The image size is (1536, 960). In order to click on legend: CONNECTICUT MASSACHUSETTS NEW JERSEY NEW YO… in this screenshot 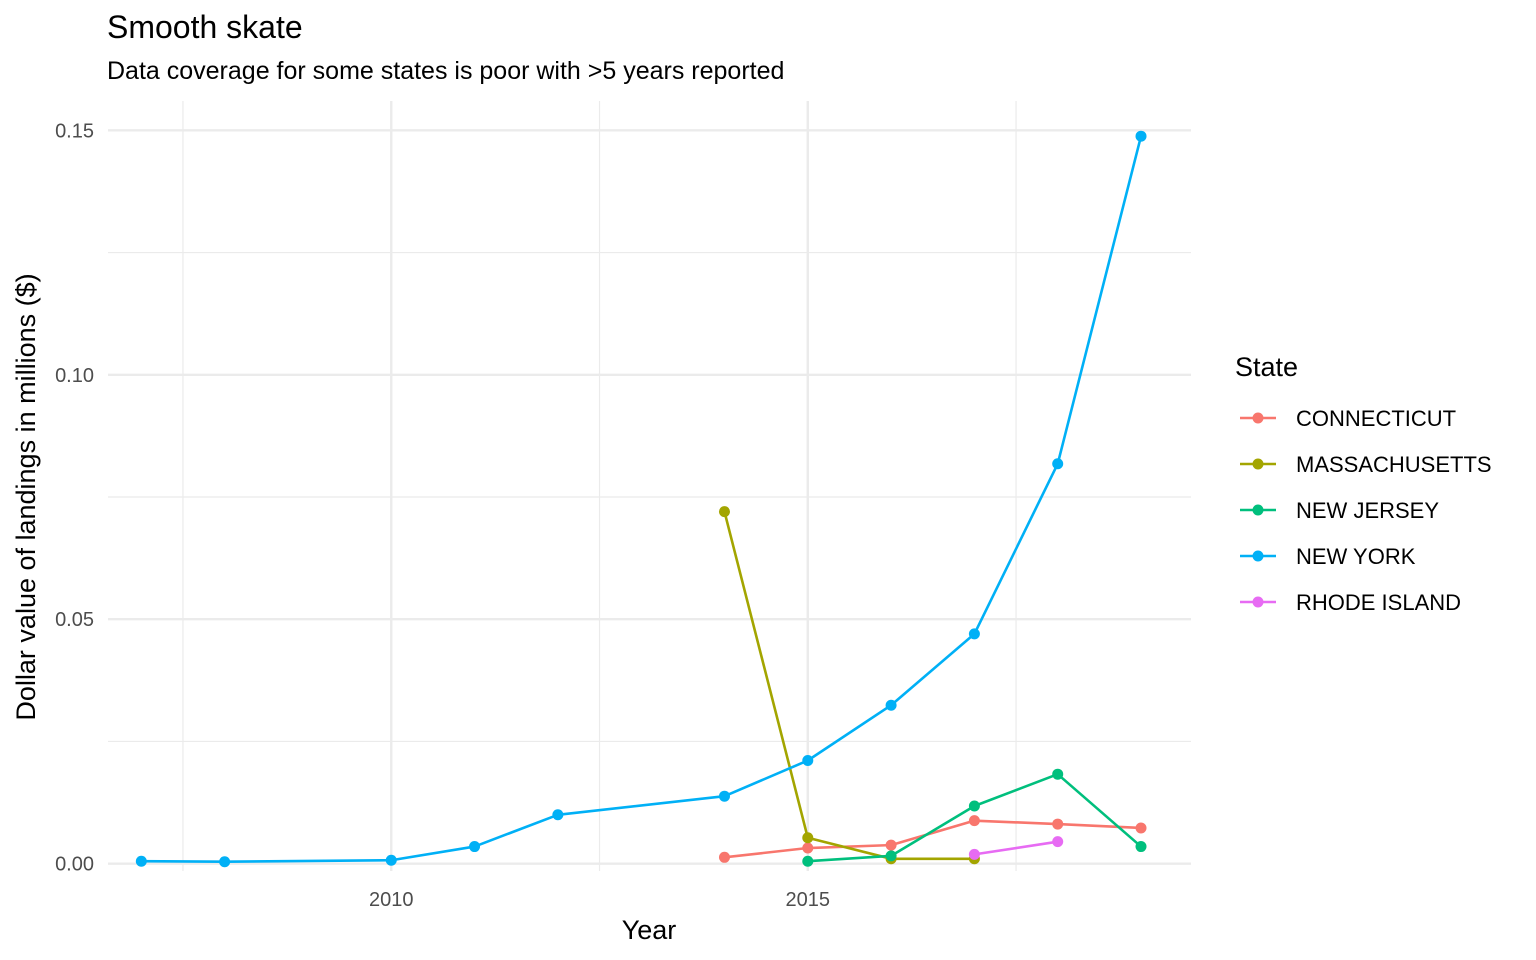, I will do `click(1366, 510)`.